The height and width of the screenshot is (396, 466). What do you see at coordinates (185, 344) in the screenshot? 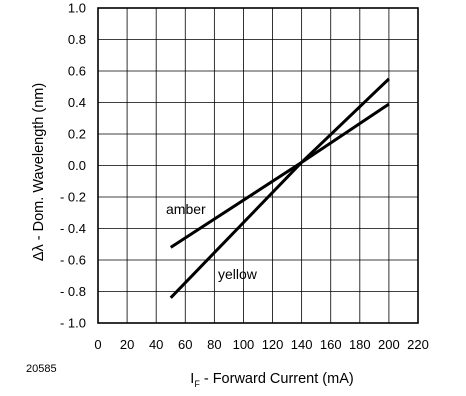
I see `x-tick-label: 60` at bounding box center [185, 344].